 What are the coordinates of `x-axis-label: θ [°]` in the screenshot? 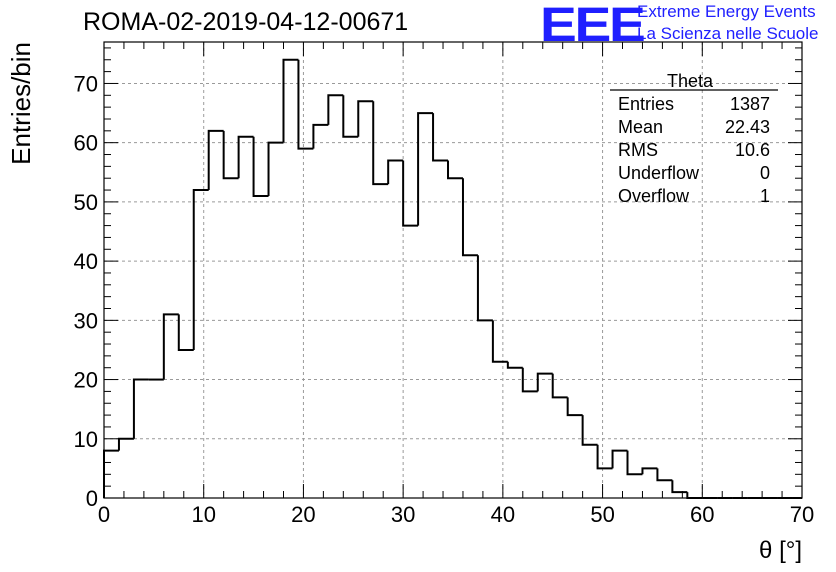 It's located at (780, 550).